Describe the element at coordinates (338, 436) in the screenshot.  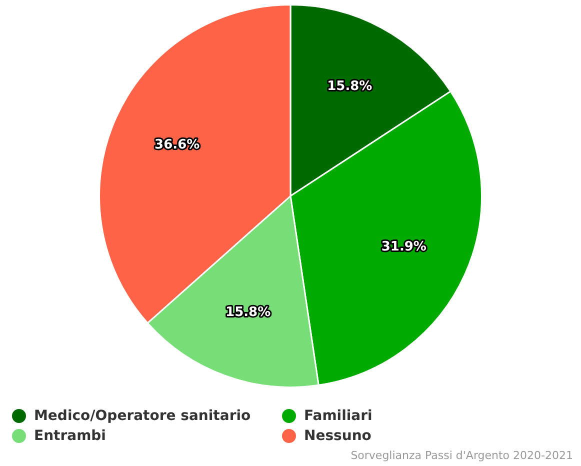
I see `legend-label: Nessuno` at that location.